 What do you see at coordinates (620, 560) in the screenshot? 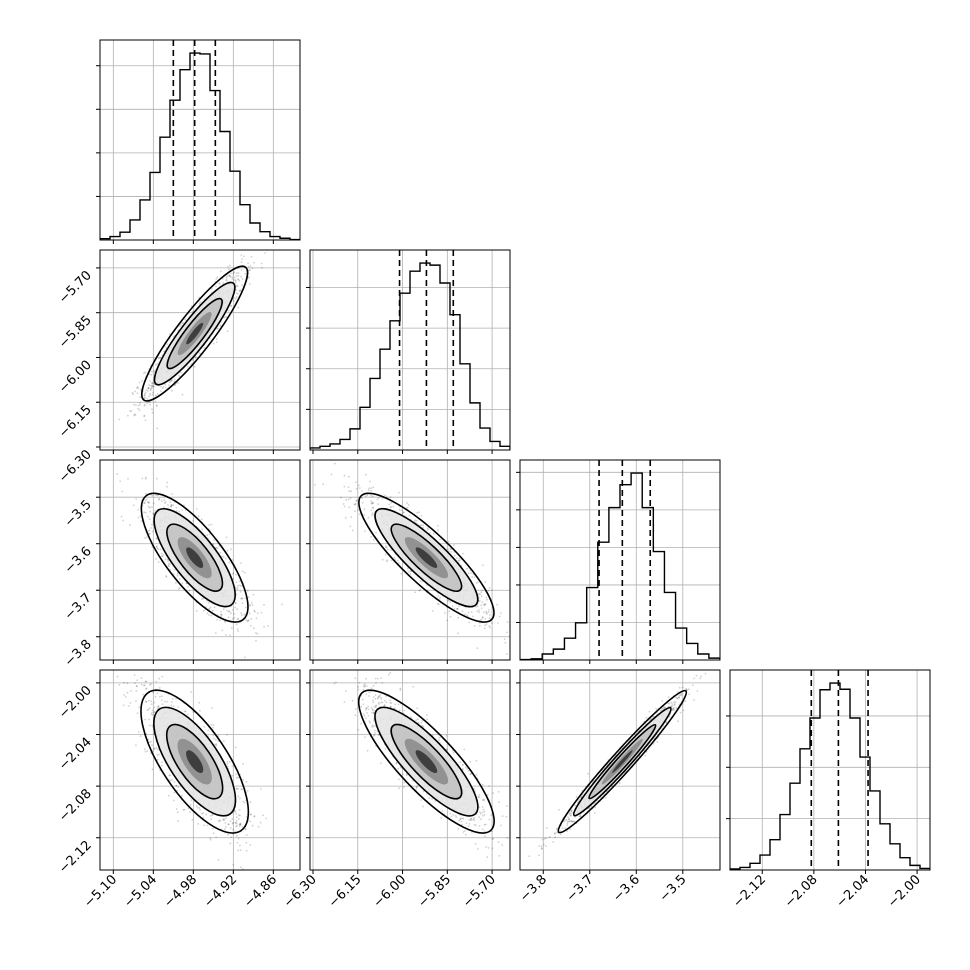
I see `panel-frame` at bounding box center [620, 560].